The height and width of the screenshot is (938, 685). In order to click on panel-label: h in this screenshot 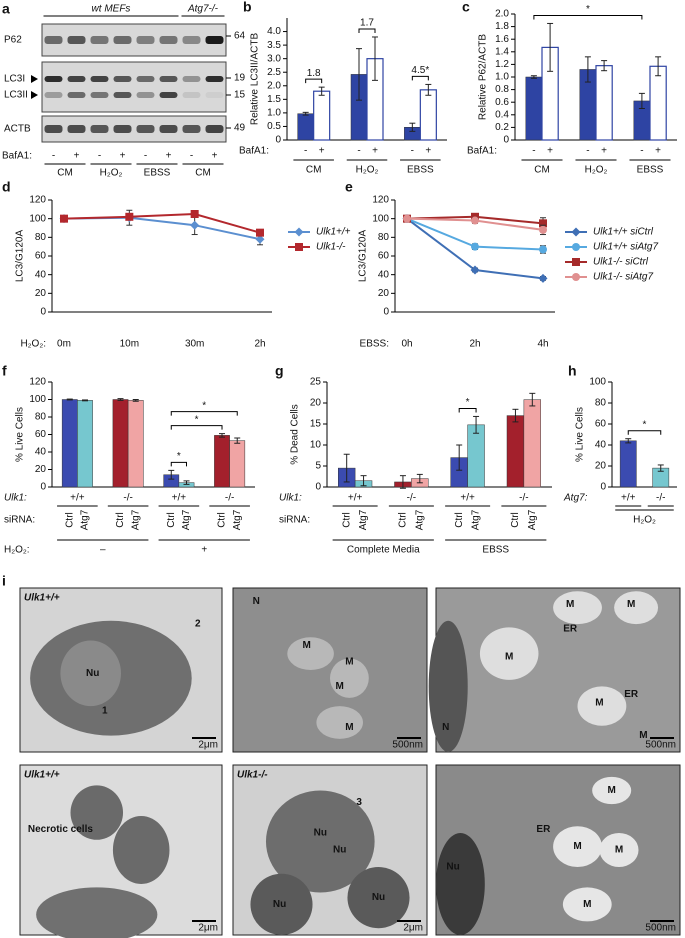, I will do `click(572, 371)`.